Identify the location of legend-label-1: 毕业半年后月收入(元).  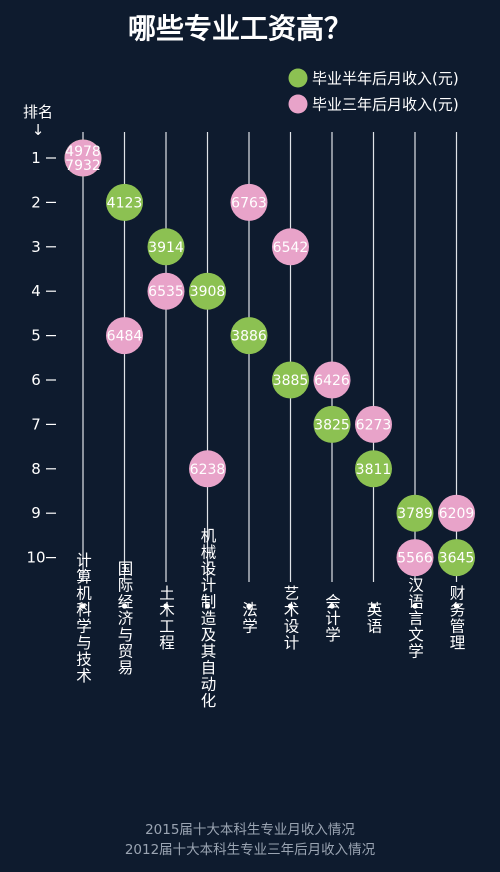
(385, 79).